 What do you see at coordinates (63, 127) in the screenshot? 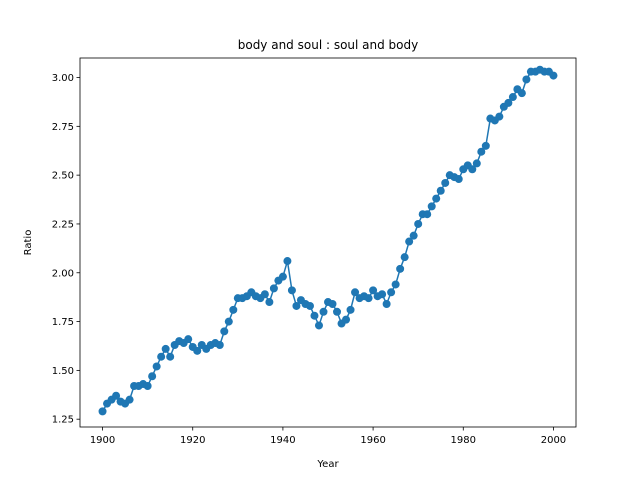
I see `y-tick-label: 2.75` at bounding box center [63, 127].